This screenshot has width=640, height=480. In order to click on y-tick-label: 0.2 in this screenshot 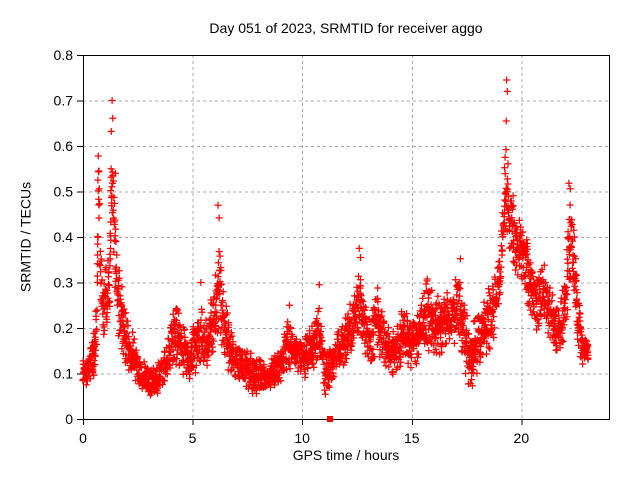, I will do `click(64, 328)`.